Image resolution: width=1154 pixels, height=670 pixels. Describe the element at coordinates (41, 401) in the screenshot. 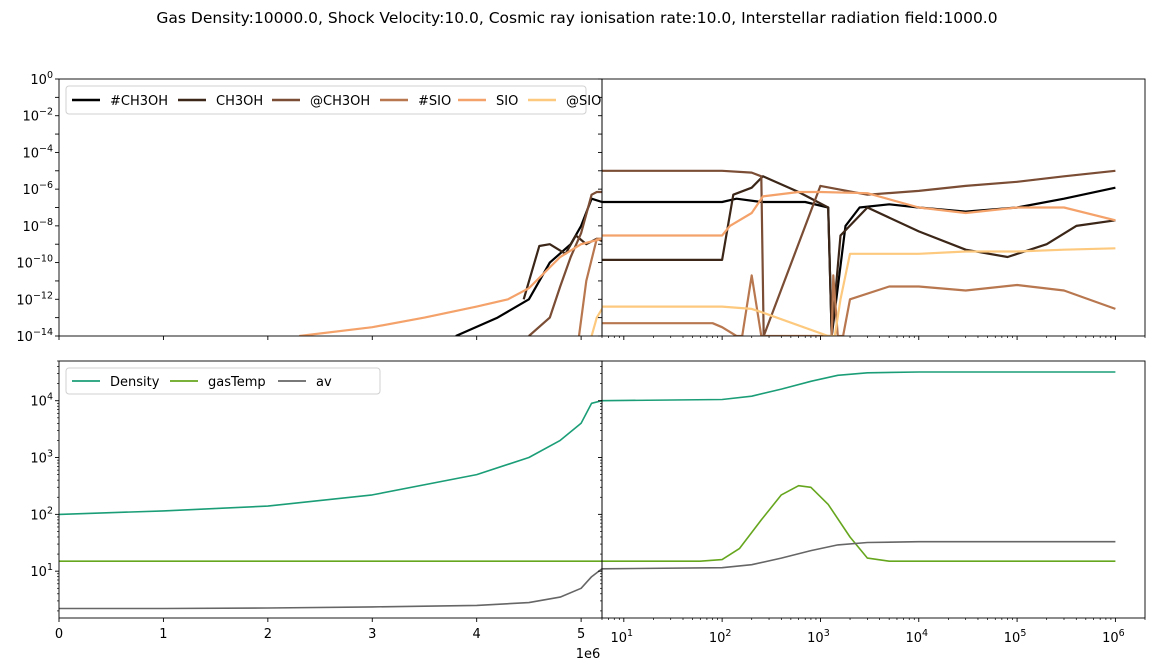

I see `y-tick-label: 10⁴` at that location.